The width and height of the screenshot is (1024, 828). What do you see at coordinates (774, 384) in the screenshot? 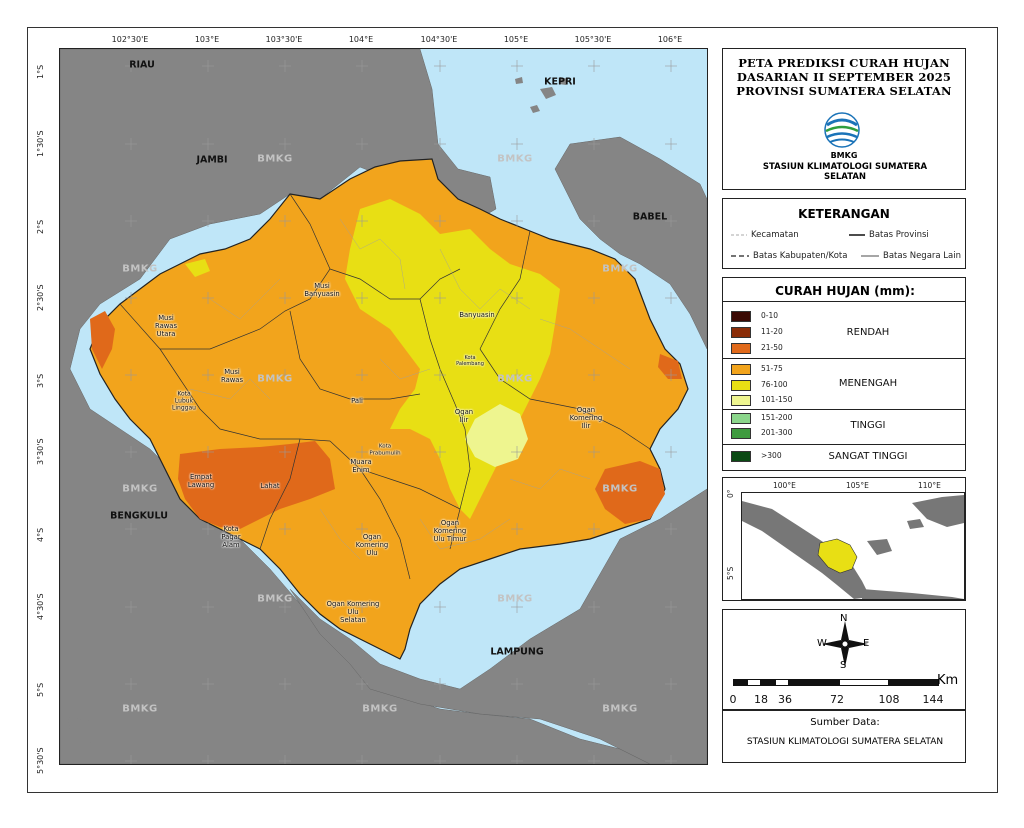
I see `rainfall-class-label: 76-100` at bounding box center [774, 384].